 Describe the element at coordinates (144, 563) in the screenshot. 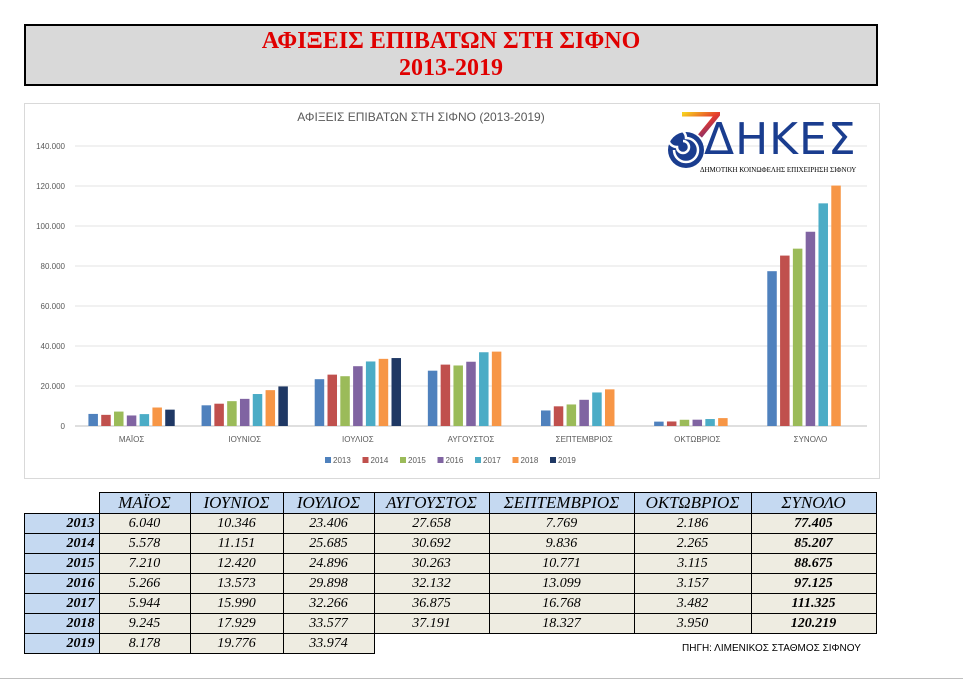

I see `table-cell: 7.210` at that location.